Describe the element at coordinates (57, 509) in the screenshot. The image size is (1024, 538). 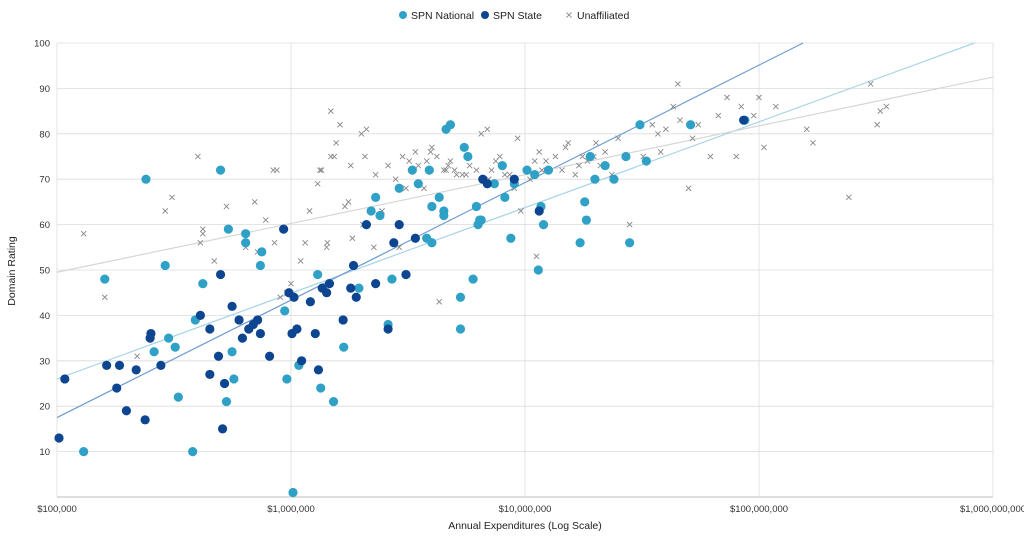
I see `x-tick-label: $100,000` at that location.